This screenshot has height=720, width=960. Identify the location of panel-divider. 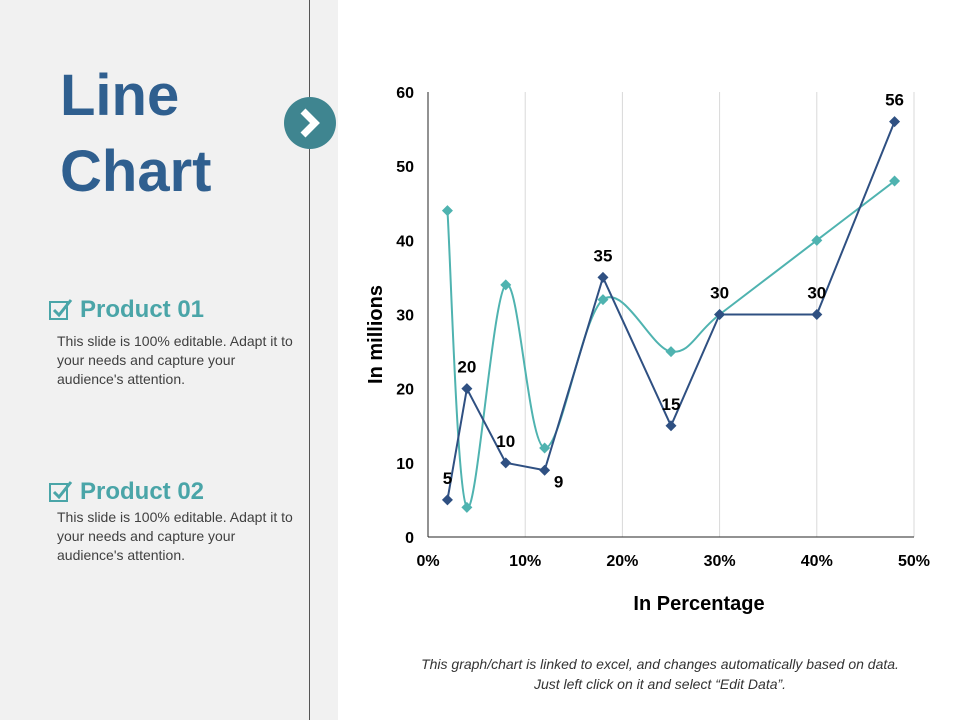
(309, 360).